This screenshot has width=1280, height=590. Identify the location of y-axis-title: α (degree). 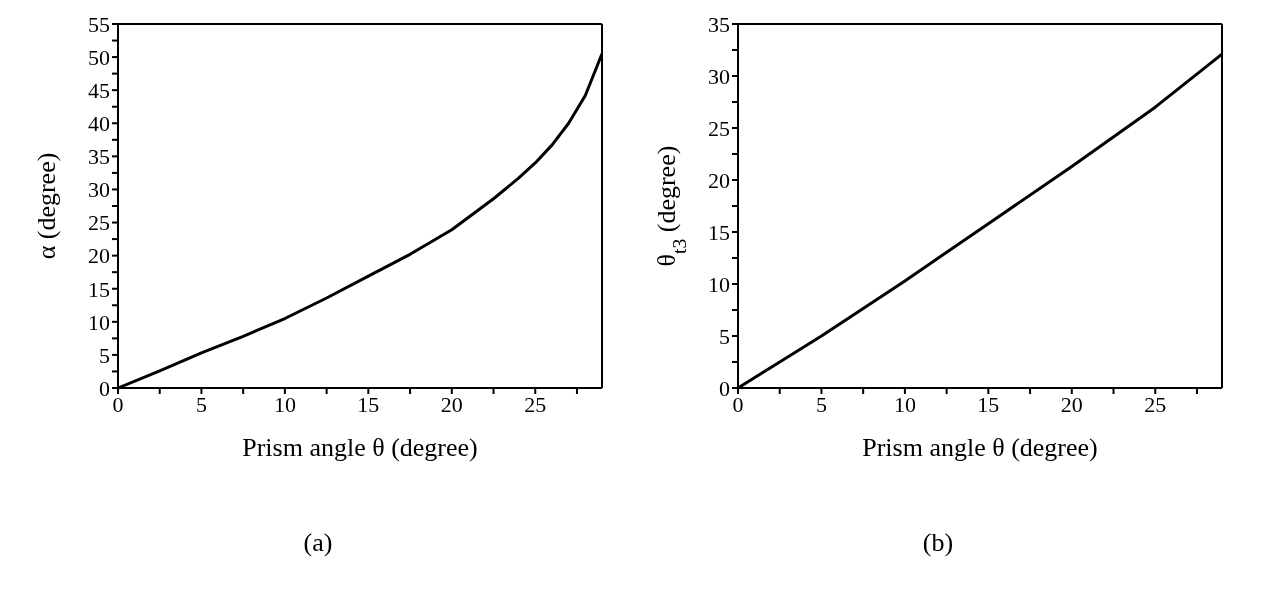
(46, 206).